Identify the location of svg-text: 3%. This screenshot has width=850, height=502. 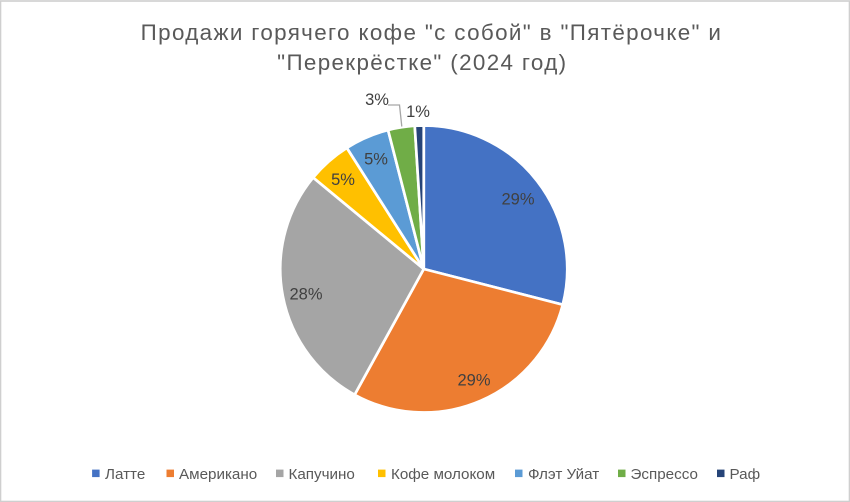
(377, 100).